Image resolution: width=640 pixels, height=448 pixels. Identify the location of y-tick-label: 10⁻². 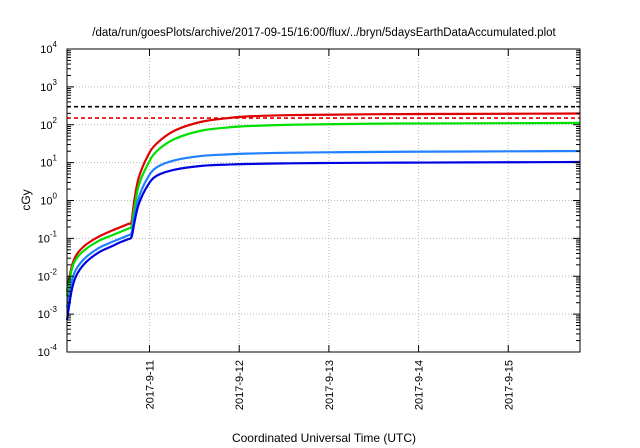
(48, 275).